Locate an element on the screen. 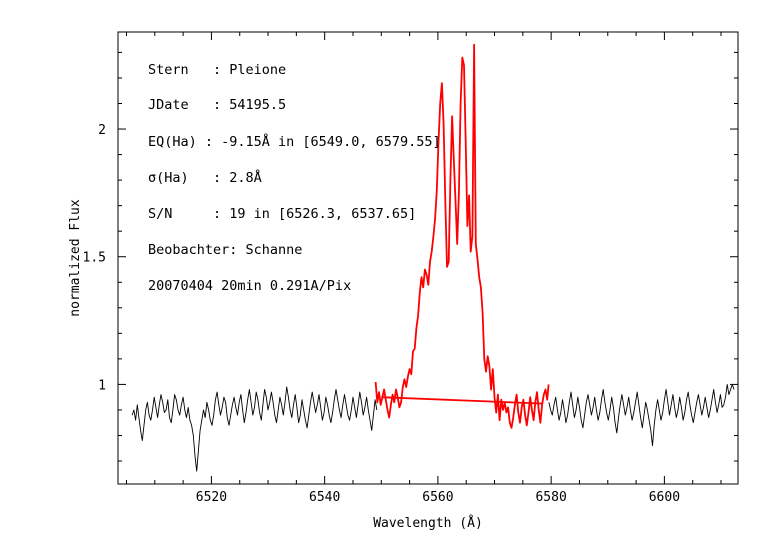 This screenshot has height=542, width=782. annotation-line: 20070404 20min 0.291A/Pix is located at coordinates (249, 286).